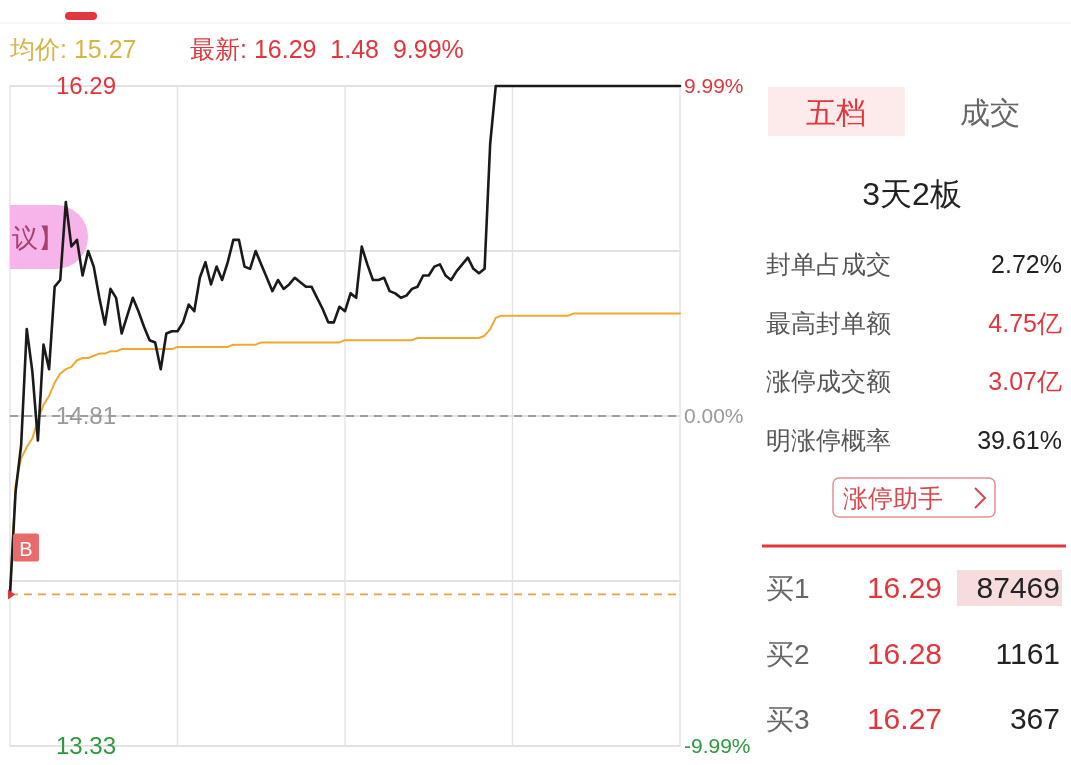 Image resolution: width=1071 pixels, height=765 pixels. Describe the element at coordinates (86, 416) in the screenshot. I see `y-tick-label: 14.81` at that location.